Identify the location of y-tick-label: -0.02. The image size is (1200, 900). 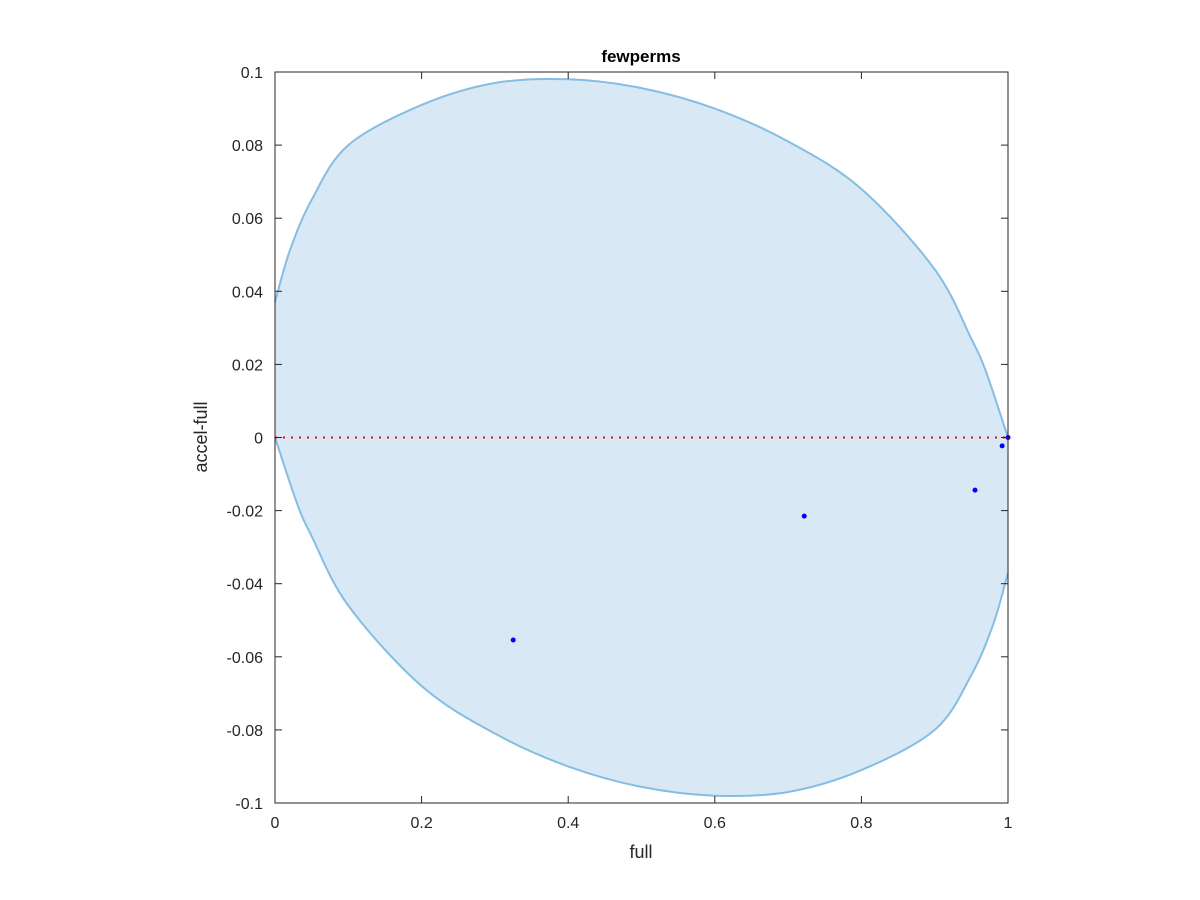
(245, 512).